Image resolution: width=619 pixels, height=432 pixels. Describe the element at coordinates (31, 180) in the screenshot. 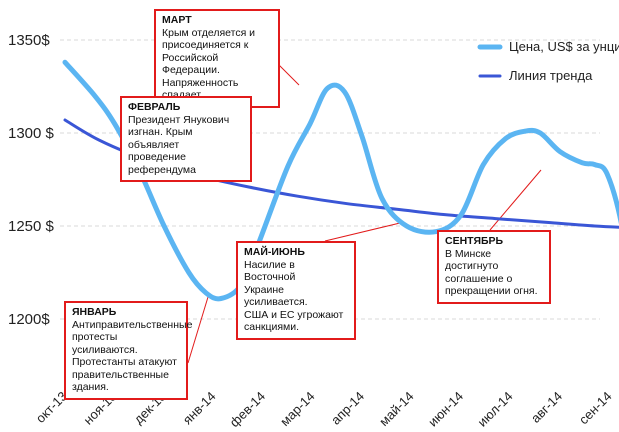

I see `y-axis-ticks: 1200$ 1250 $ 1300 $ 1350$` at that location.